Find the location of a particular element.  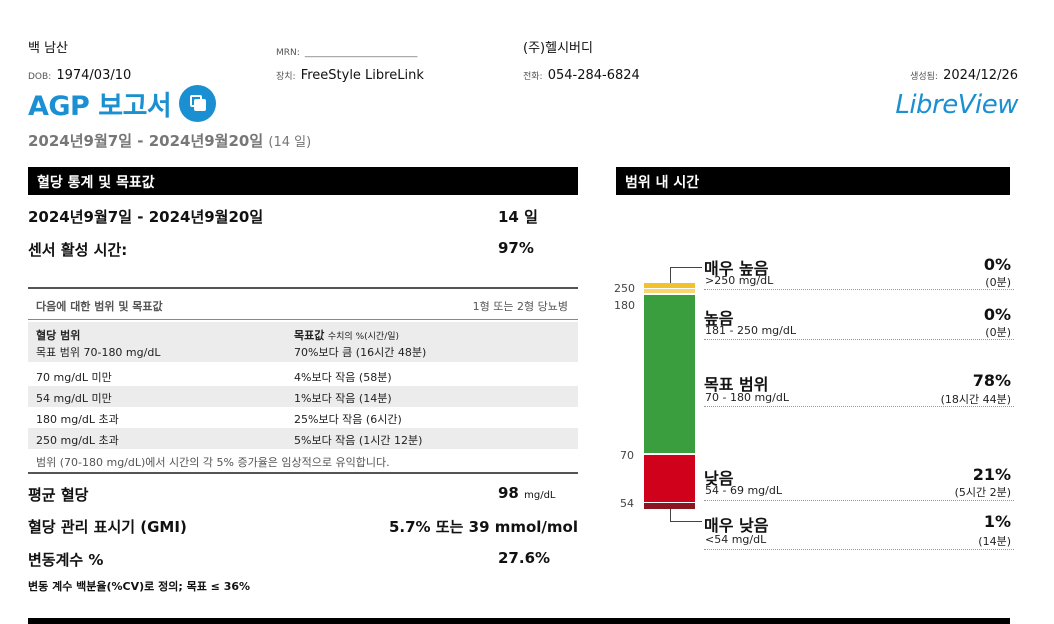

page-title: AGP 보고서 is located at coordinates (100, 106).